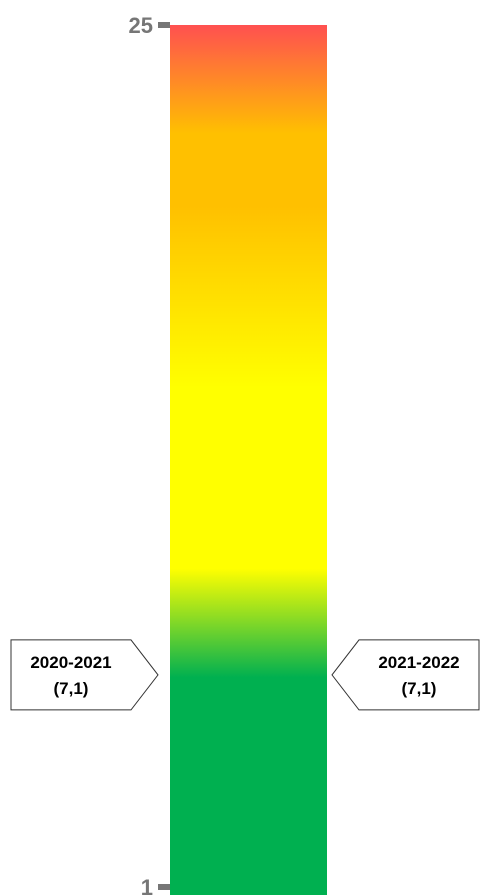 This screenshot has width=480, height=895. What do you see at coordinates (141, 25) in the screenshot?
I see `tick-label: 25` at bounding box center [141, 25].